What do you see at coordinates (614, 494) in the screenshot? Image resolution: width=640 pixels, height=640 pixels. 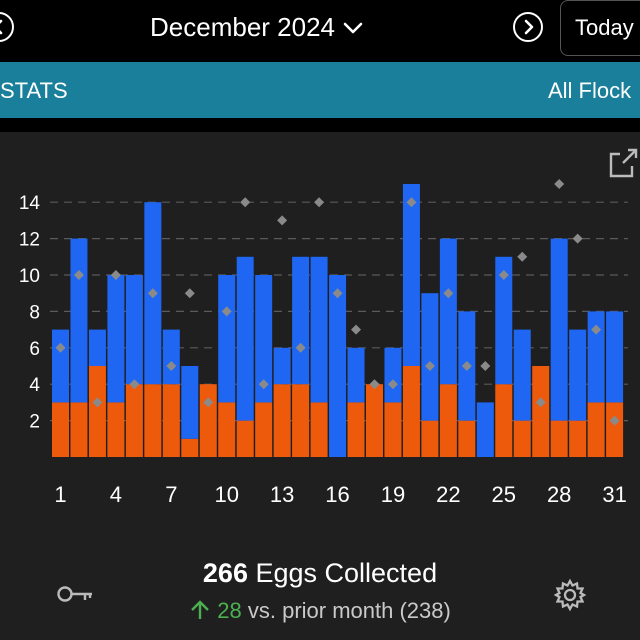 I see `x-tick-label: 31` at bounding box center [614, 494].